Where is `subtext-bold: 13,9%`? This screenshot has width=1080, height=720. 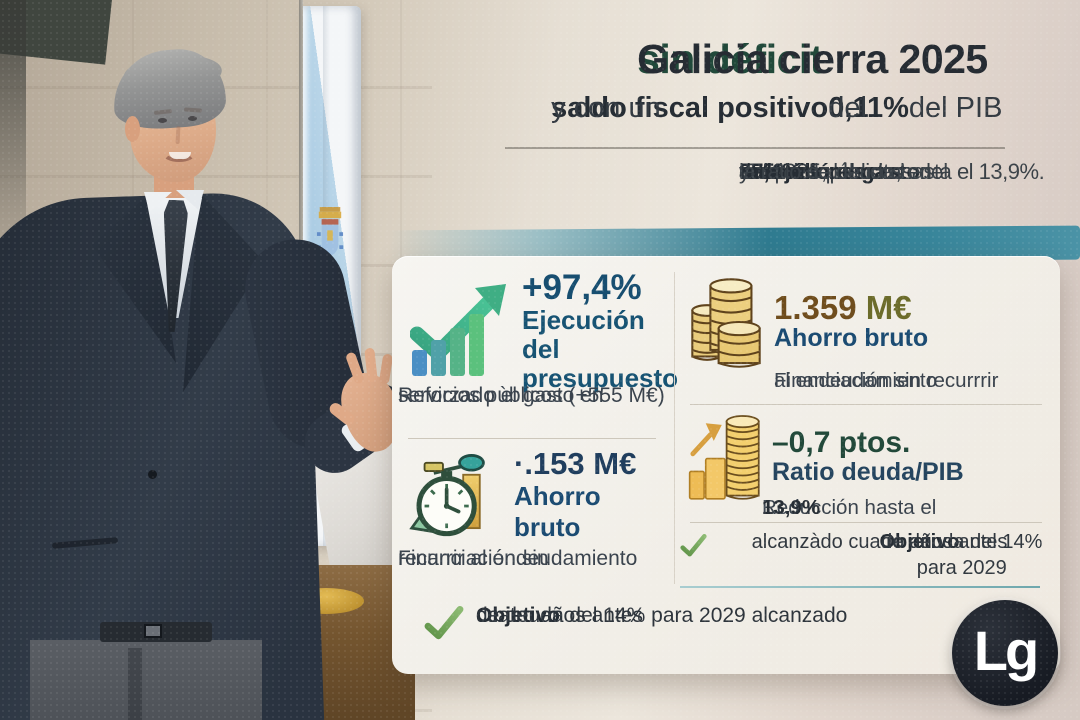 subtext-bold: 13,9% is located at coordinates (791, 507).